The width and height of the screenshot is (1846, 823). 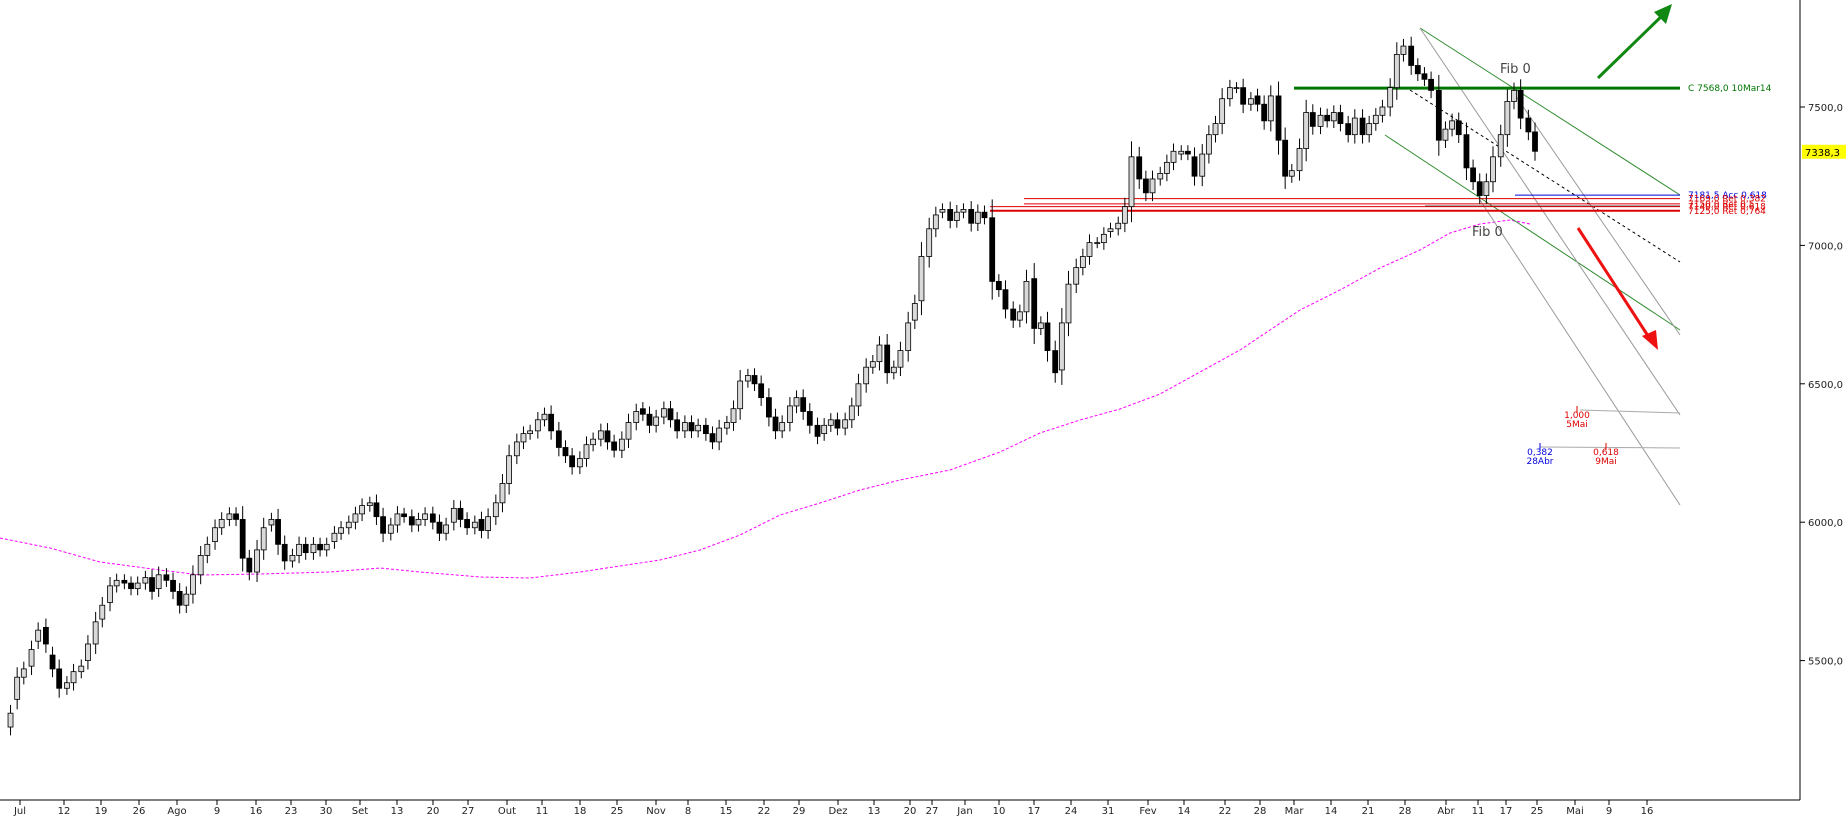 What do you see at coordinates (799, 811) in the screenshot?
I see `x-tick-label: 29` at bounding box center [799, 811].